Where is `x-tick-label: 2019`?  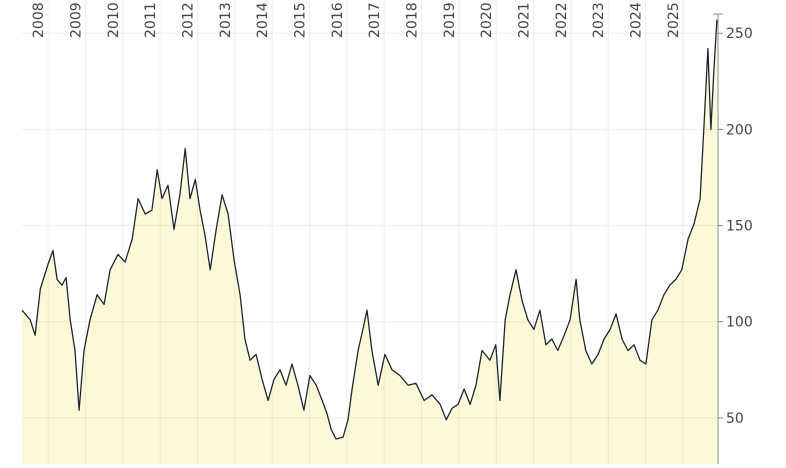 x-tick-label: 2019 is located at coordinates (450, 20).